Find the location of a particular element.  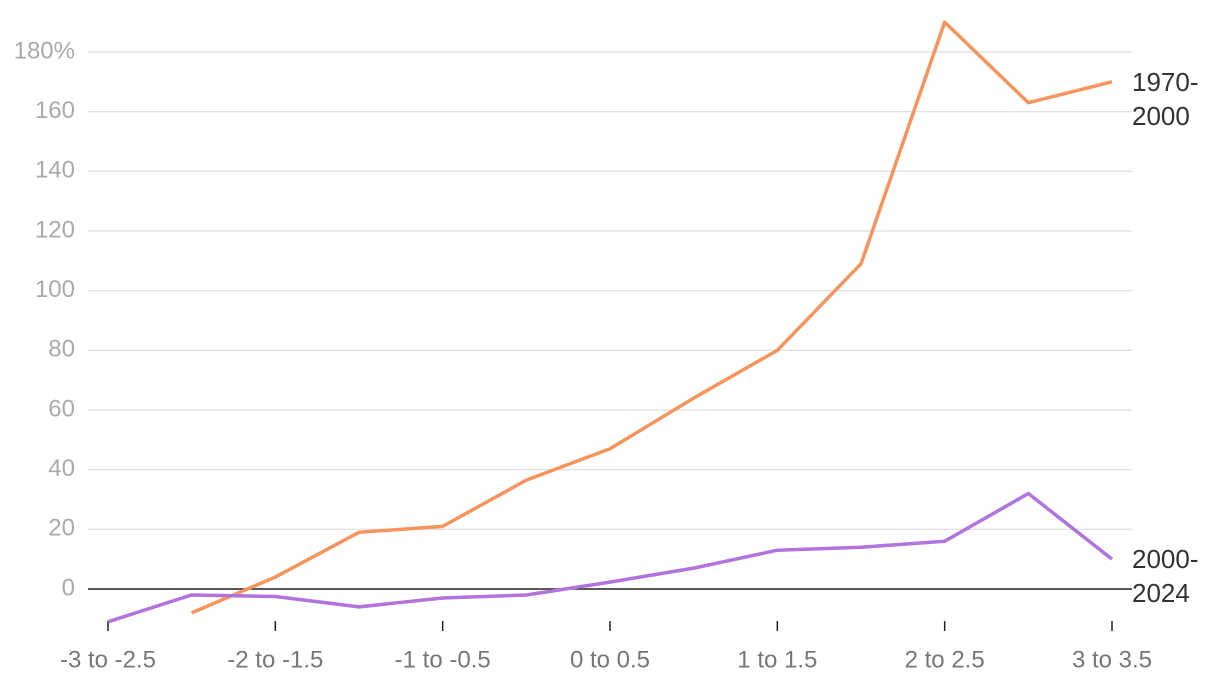

series-label: 2000-2024 is located at coordinates (1165, 576).